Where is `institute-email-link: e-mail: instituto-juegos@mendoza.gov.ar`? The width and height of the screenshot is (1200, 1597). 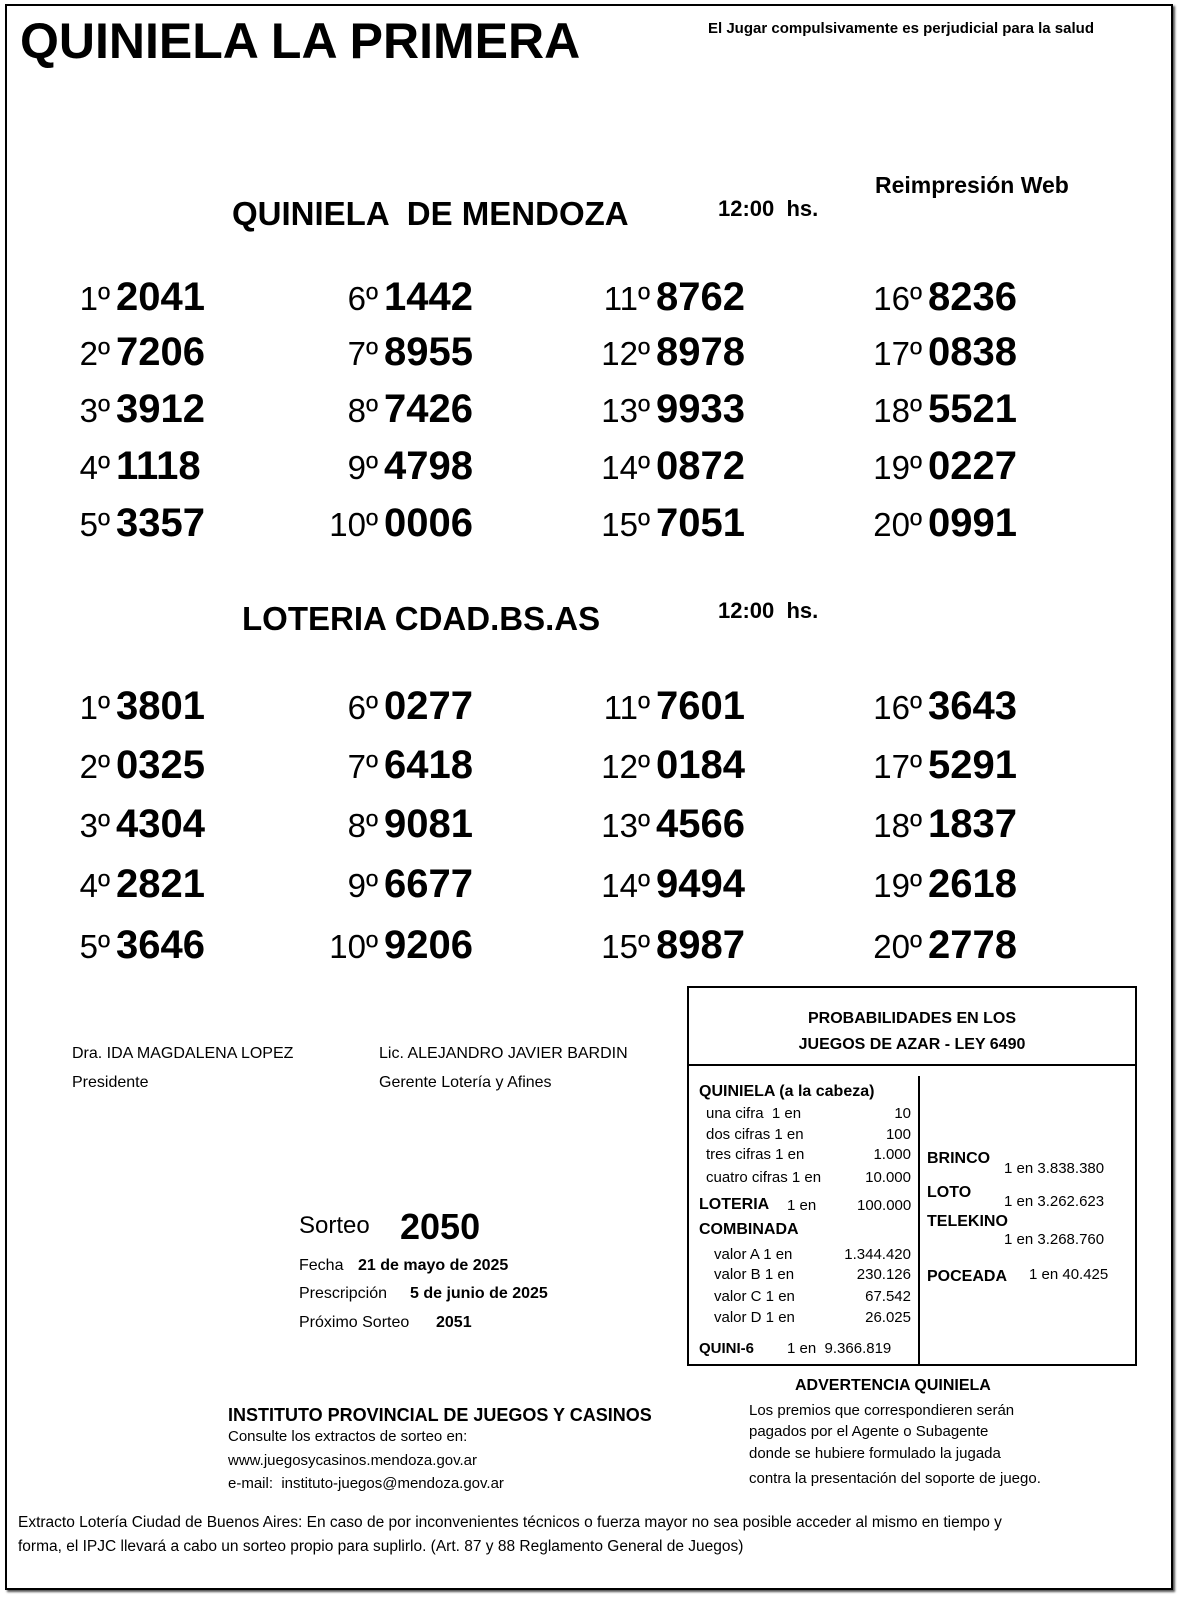
institute-email-link: e-mail: instituto-juegos@mendoza.gov.ar is located at coordinates (366, 1483).